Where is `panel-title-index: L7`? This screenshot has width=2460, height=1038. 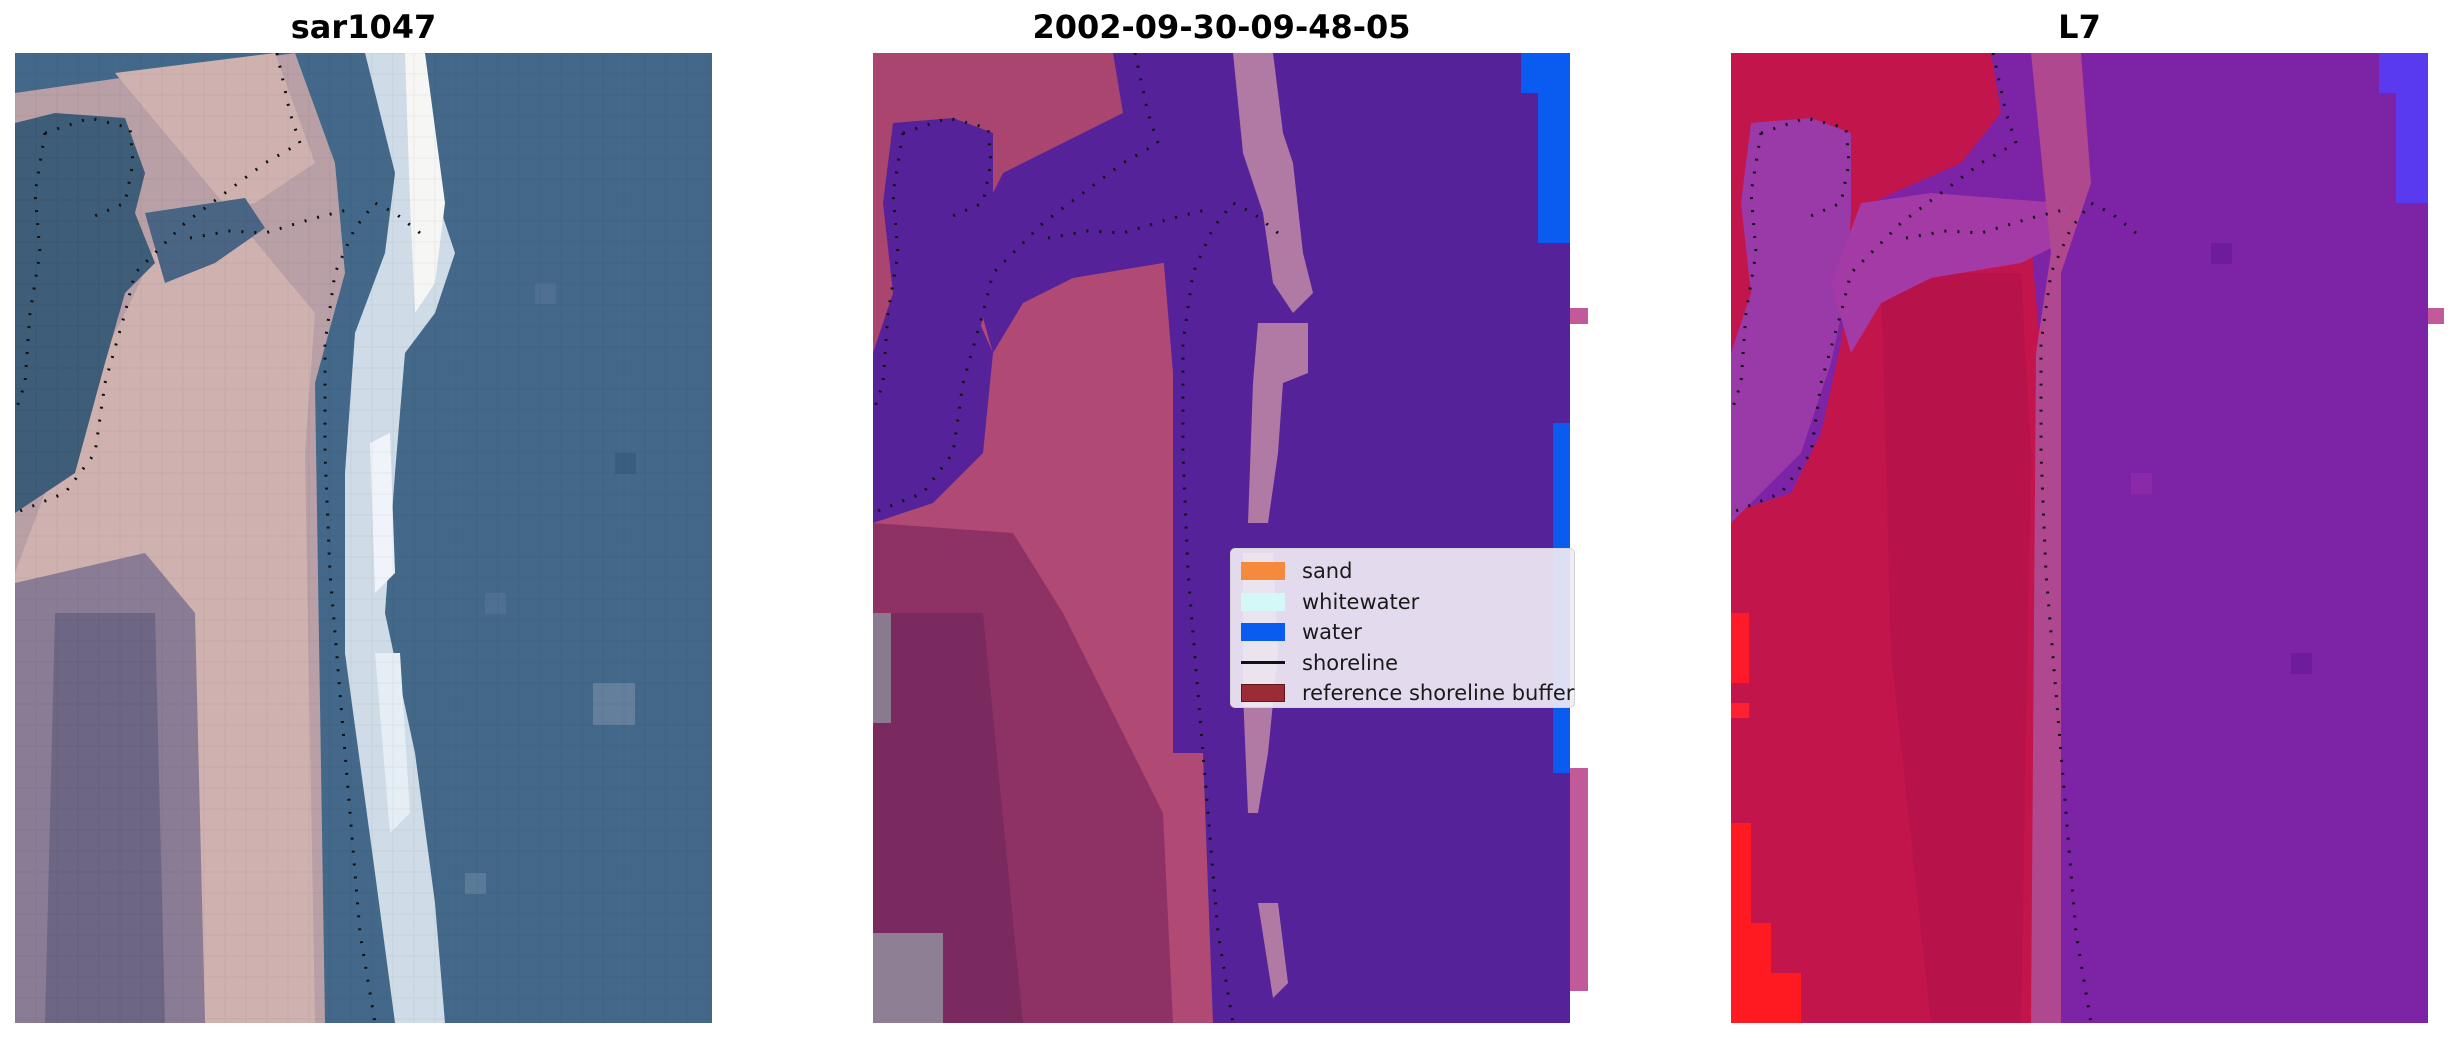
panel-title-index: L7 is located at coordinates (2079, 27).